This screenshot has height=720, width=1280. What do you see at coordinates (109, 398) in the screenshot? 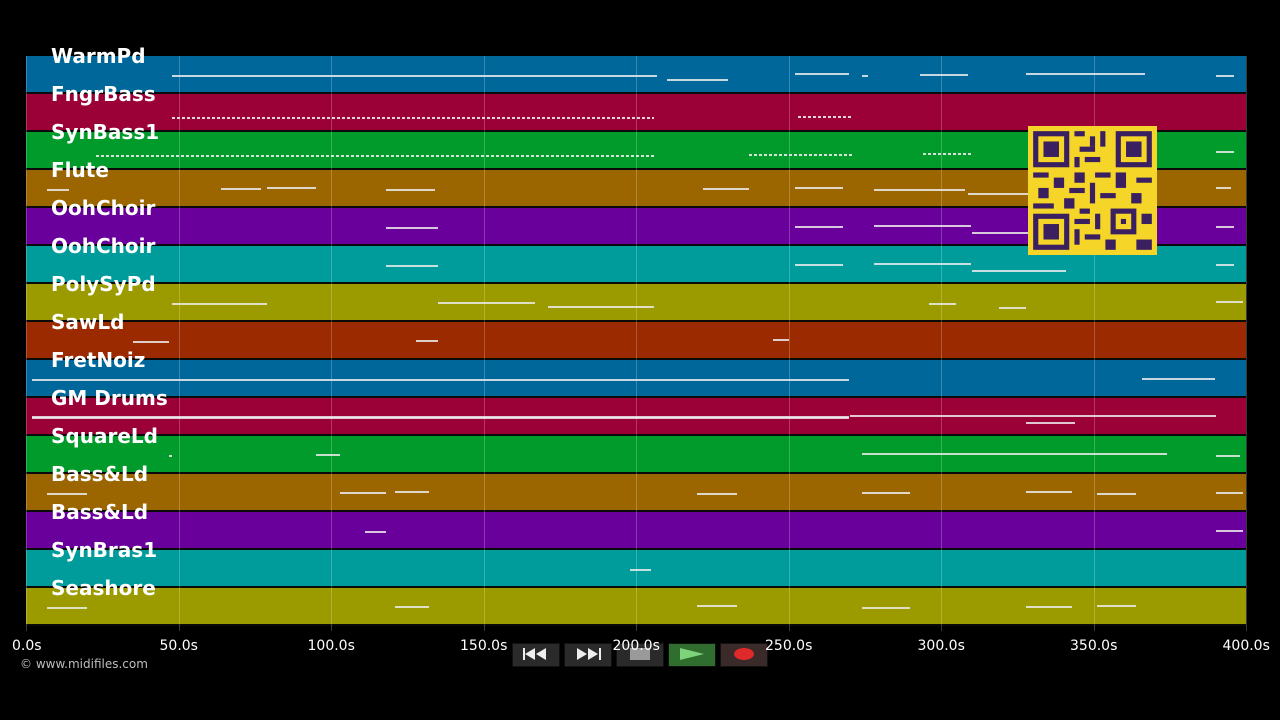
I see `track-name: GM Drums` at bounding box center [109, 398].